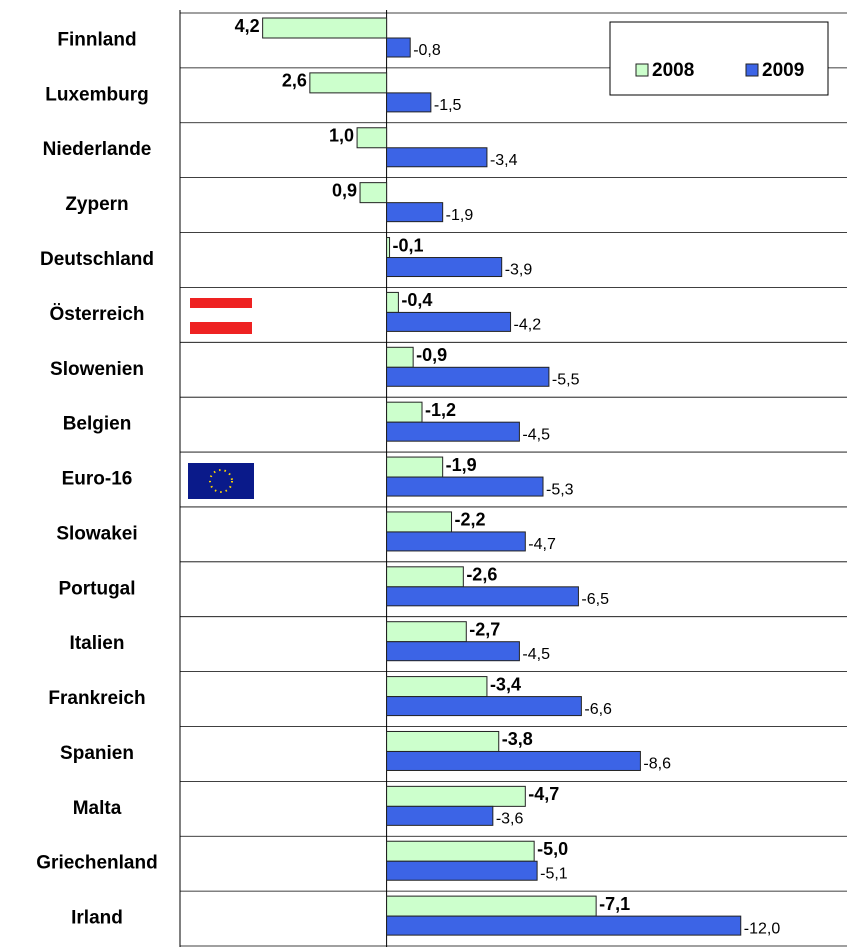 The height and width of the screenshot is (947, 847). What do you see at coordinates (97, 479) in the screenshot?
I see `category-label: Euro-16` at bounding box center [97, 479].